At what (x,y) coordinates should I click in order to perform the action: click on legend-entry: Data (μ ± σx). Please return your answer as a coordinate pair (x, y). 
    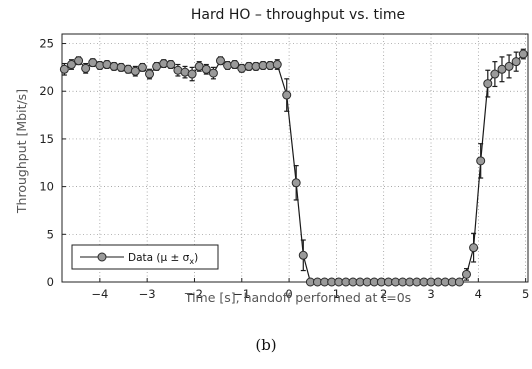
    Looking at the image, I should click on (163, 259).